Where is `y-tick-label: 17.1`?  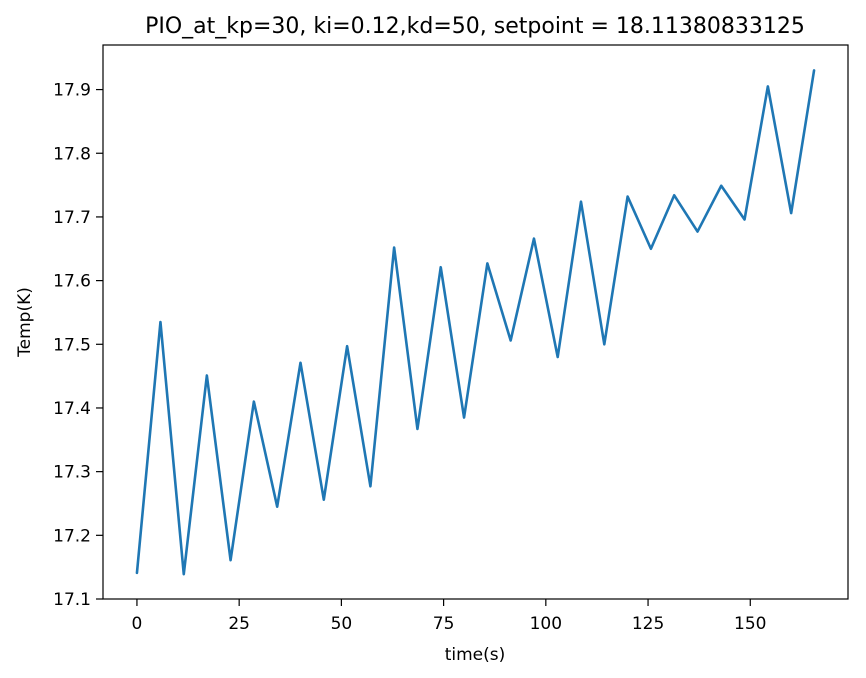
y-tick-label: 17.1 is located at coordinates (72, 600).